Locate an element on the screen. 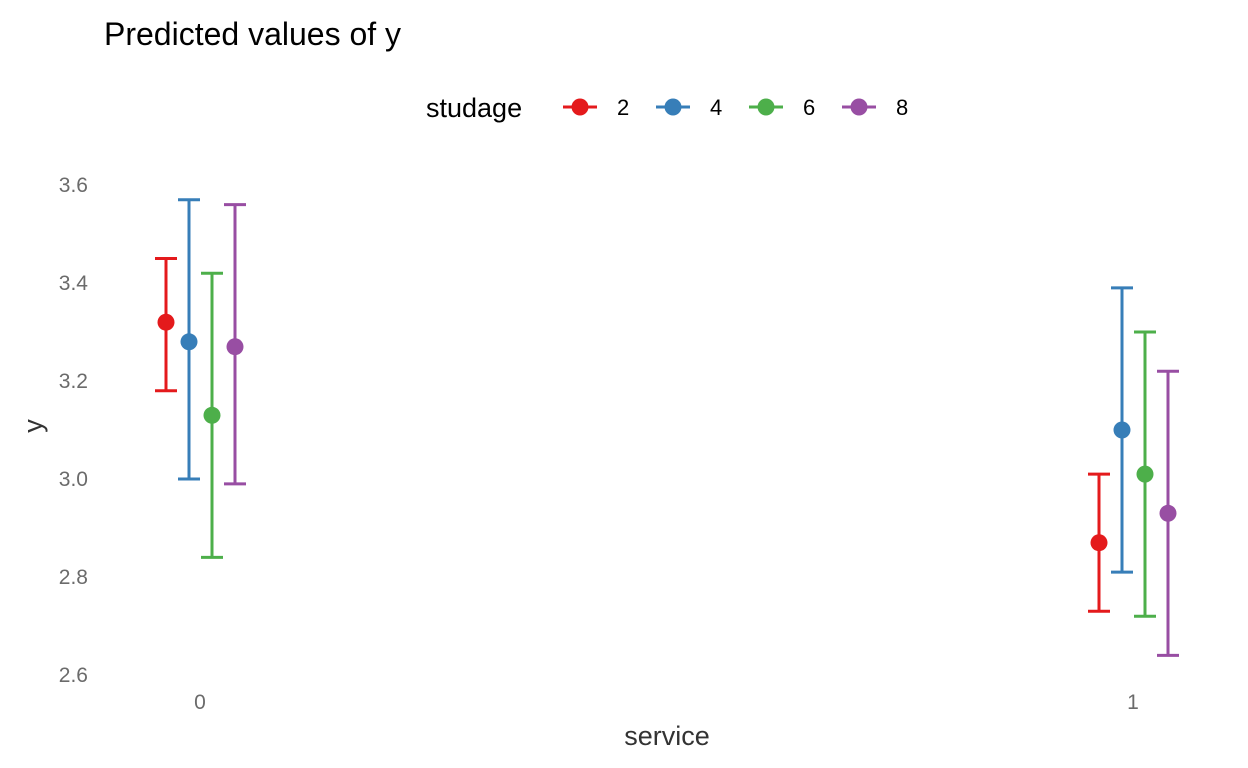  y-axis-title: y is located at coordinates (33, 426).